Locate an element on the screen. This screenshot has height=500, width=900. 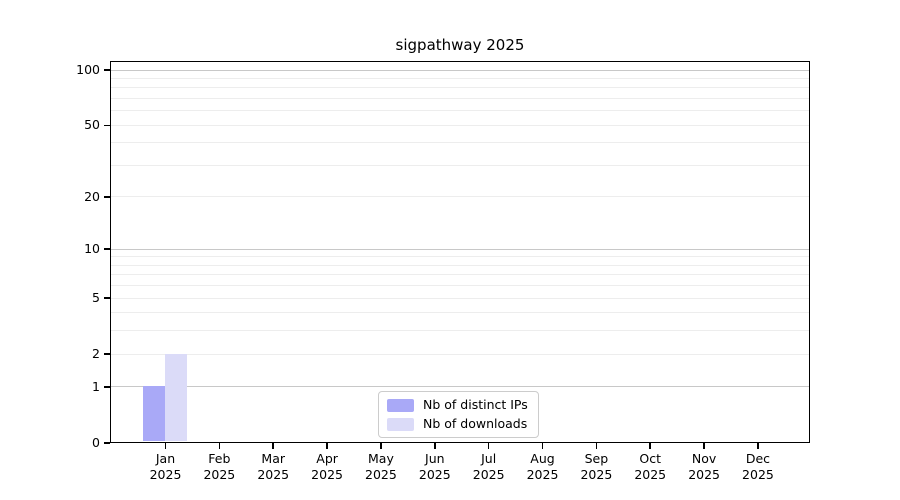
y-axis-tick-label: 20 is located at coordinates (92, 196).